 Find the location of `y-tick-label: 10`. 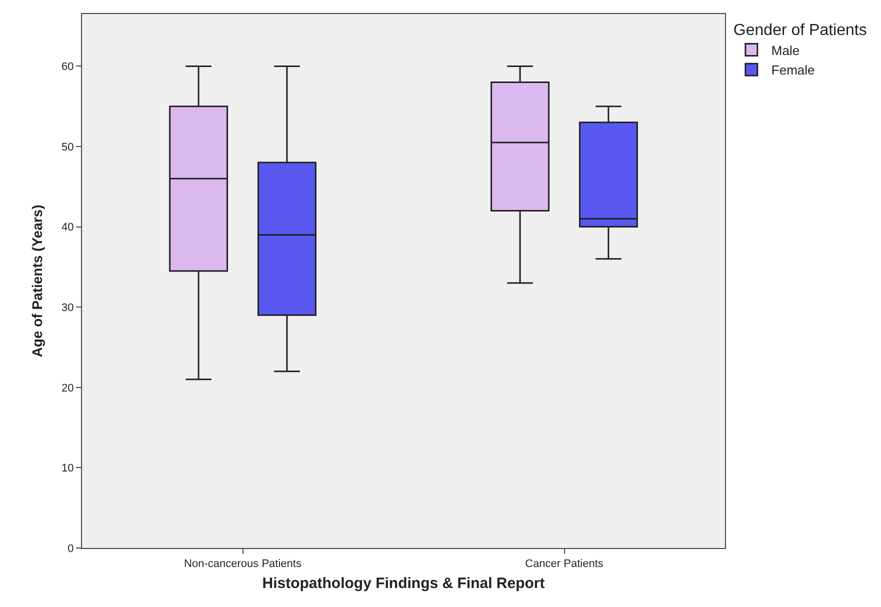

y-tick-label: 10 is located at coordinates (68, 468).